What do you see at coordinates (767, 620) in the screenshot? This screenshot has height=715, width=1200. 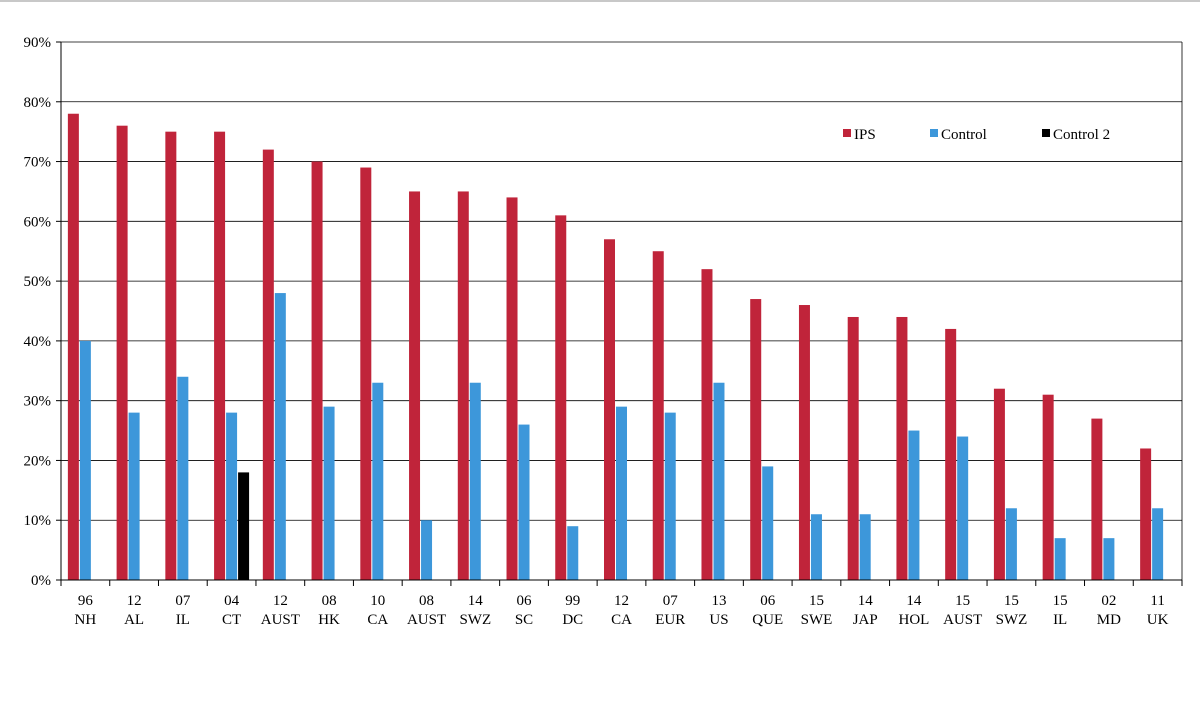 I see `x-category-label: QUE` at bounding box center [767, 620].